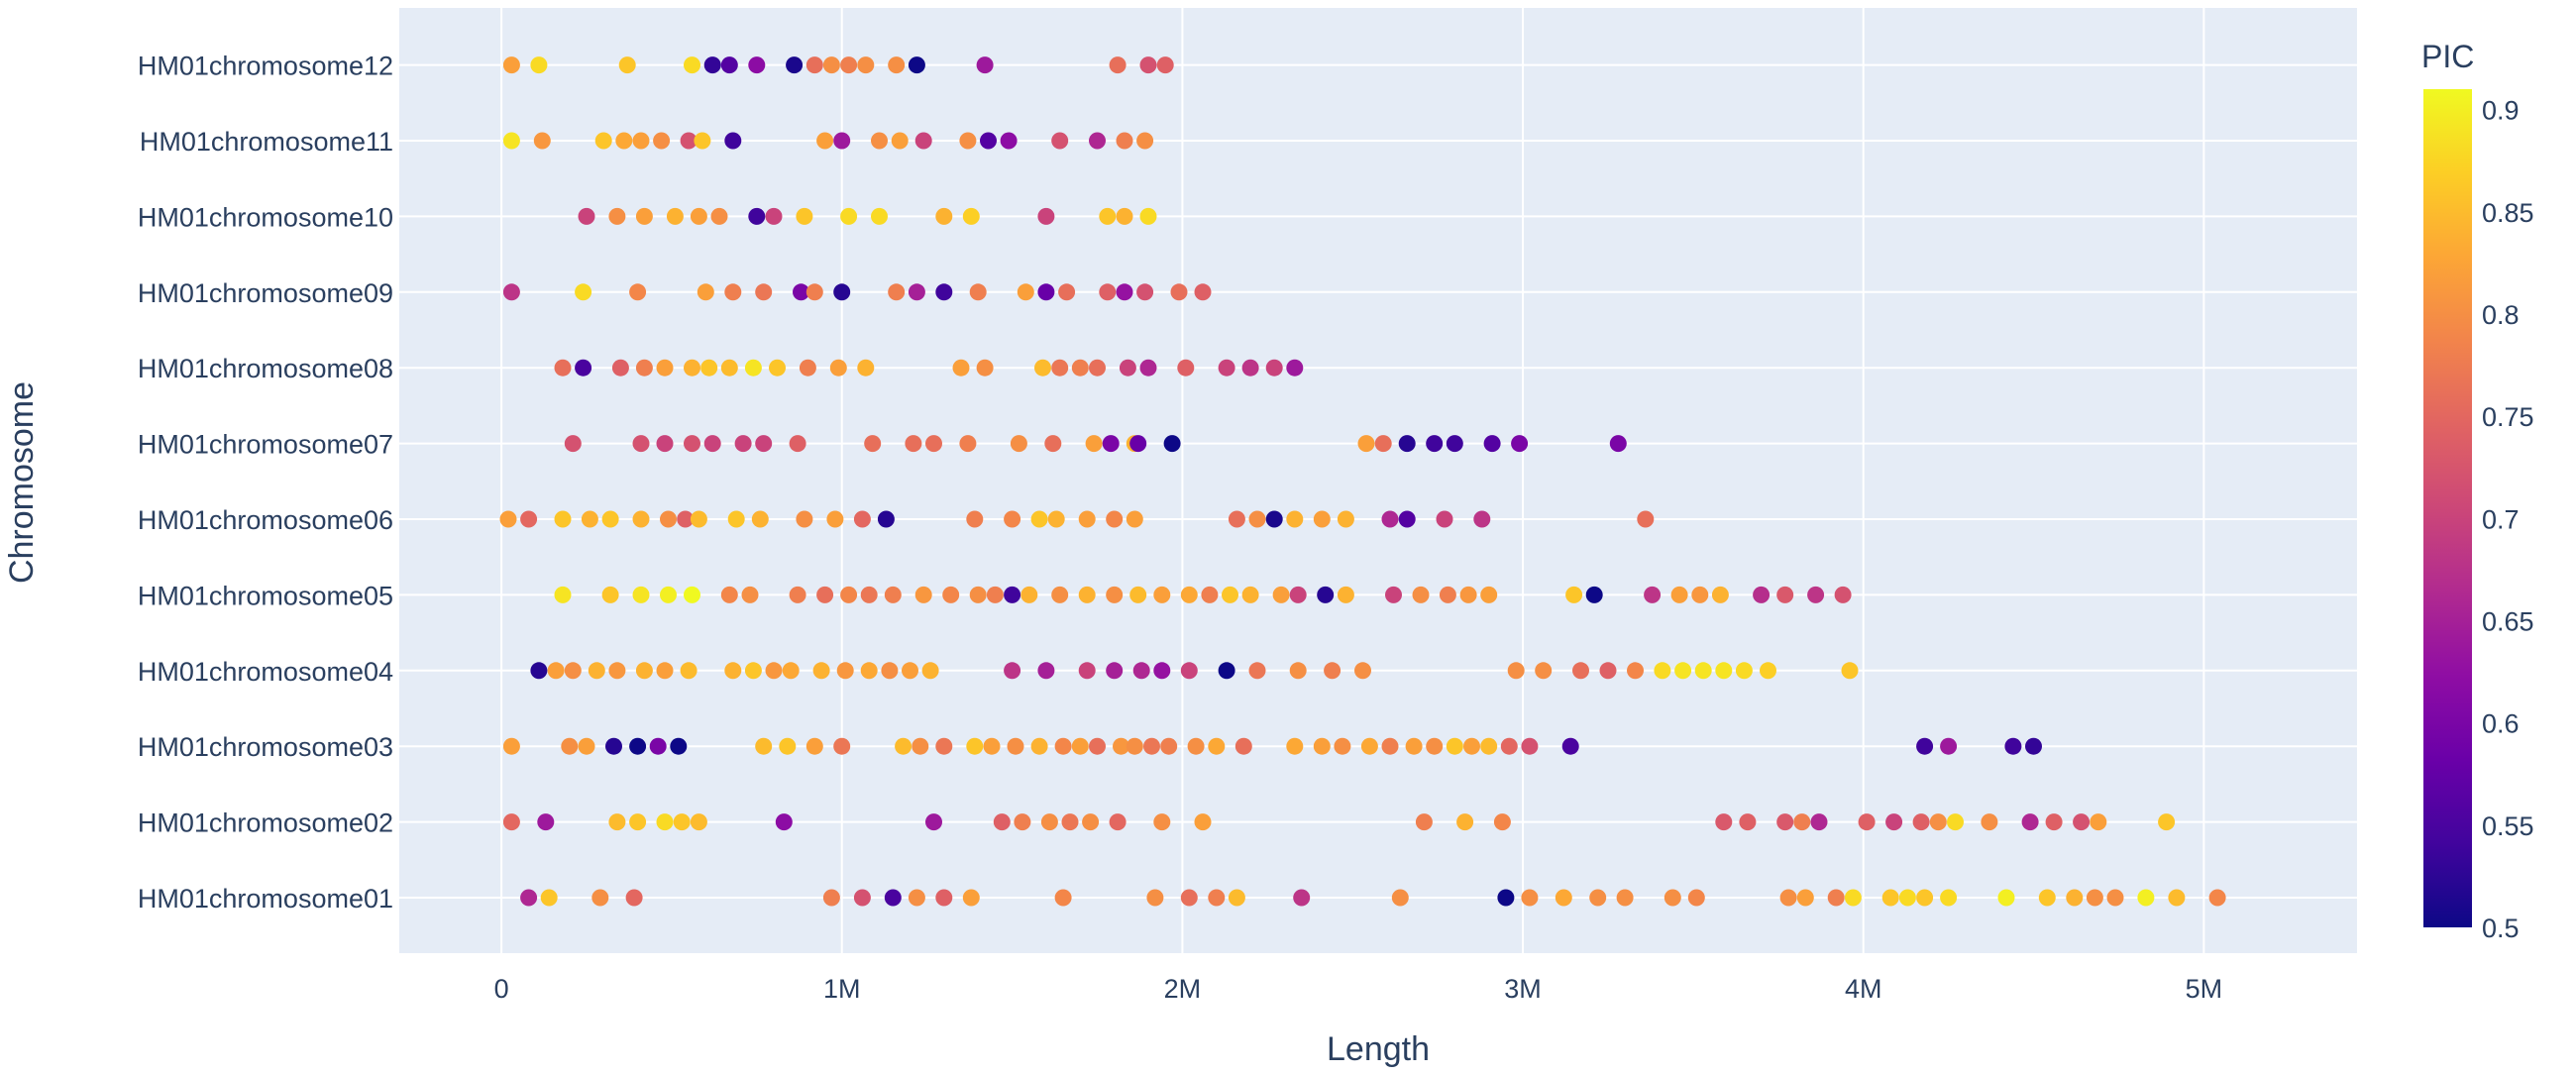 The height and width of the screenshot is (1076, 2576). What do you see at coordinates (265, 445) in the screenshot?
I see `y-tick-label: HM01chromosome07` at bounding box center [265, 445].